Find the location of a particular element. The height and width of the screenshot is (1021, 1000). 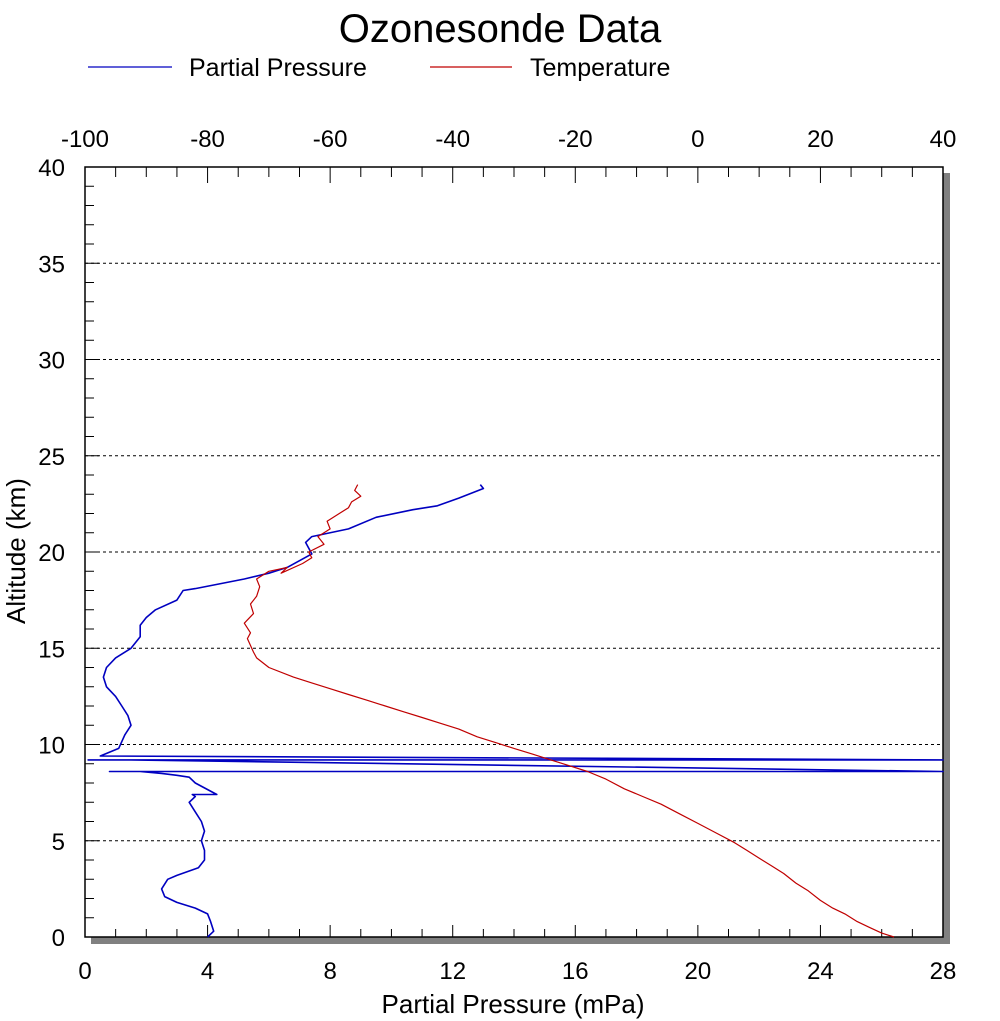

x2-tick-label: 0 is located at coordinates (697, 139).